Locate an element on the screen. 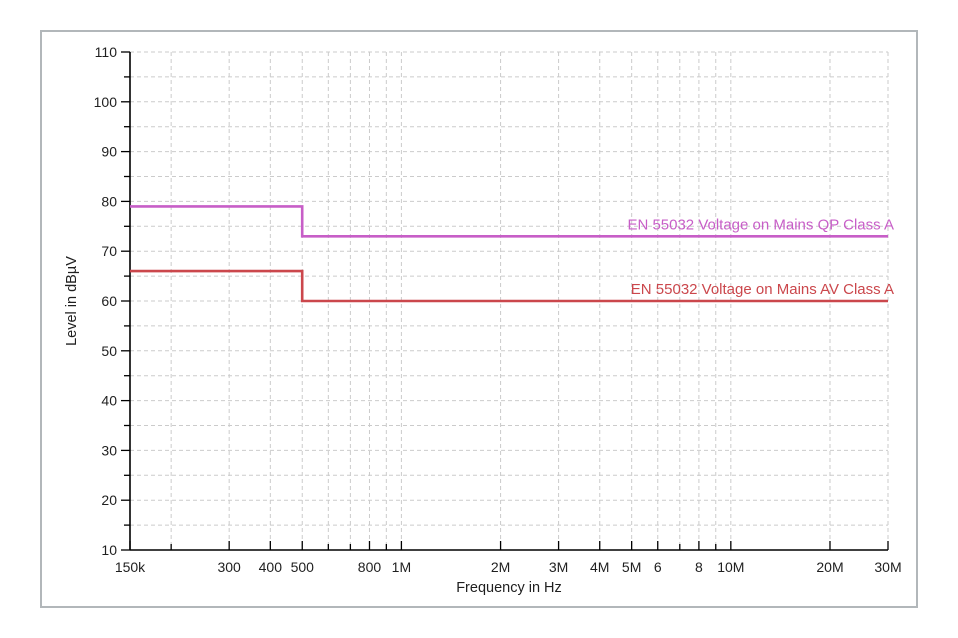 The width and height of the screenshot is (958, 638). x-tick-label: 8 is located at coordinates (699, 567).